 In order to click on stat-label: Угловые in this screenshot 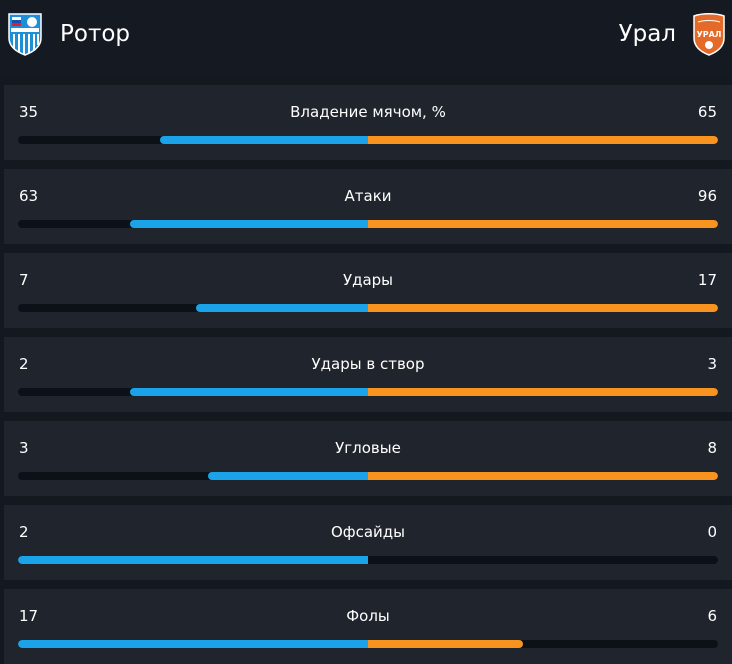, I will do `click(368, 448)`.